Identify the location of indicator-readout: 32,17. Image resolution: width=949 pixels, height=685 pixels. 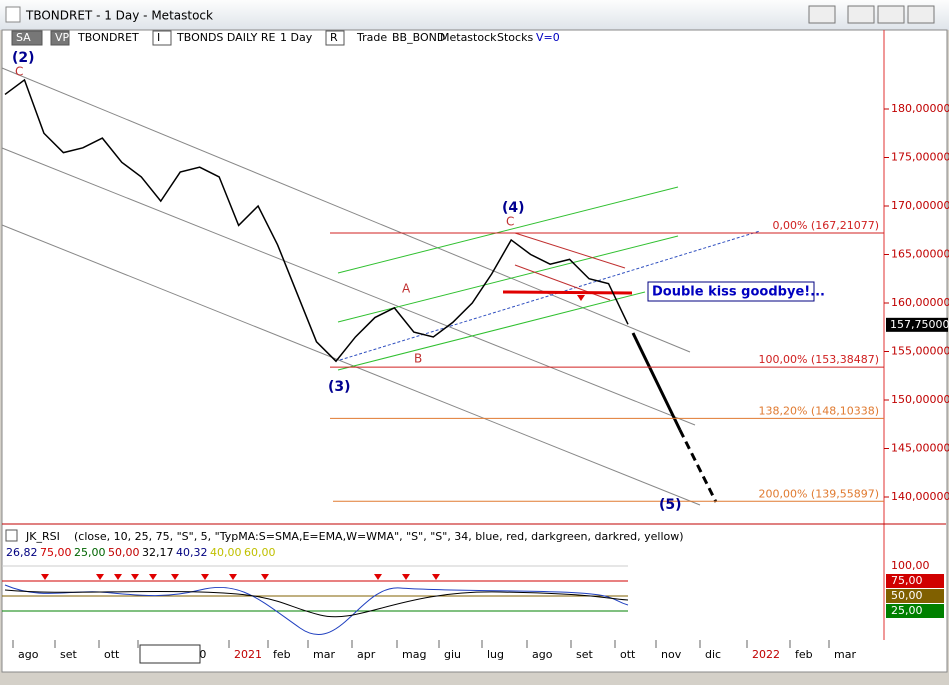
(158, 552).